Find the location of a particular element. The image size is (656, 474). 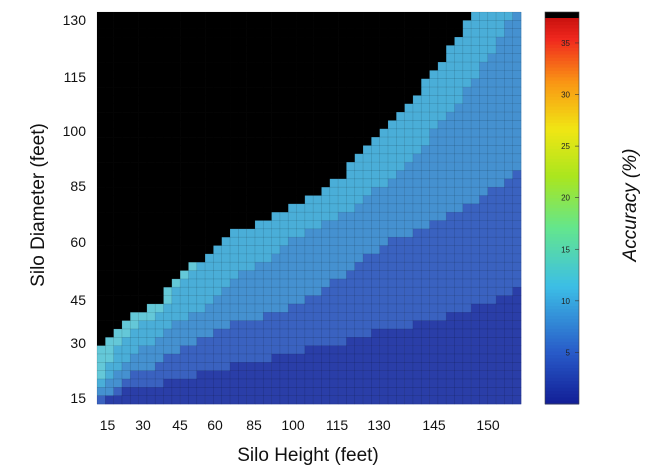

colorbar-tick-label: 30 is located at coordinates (565, 95).